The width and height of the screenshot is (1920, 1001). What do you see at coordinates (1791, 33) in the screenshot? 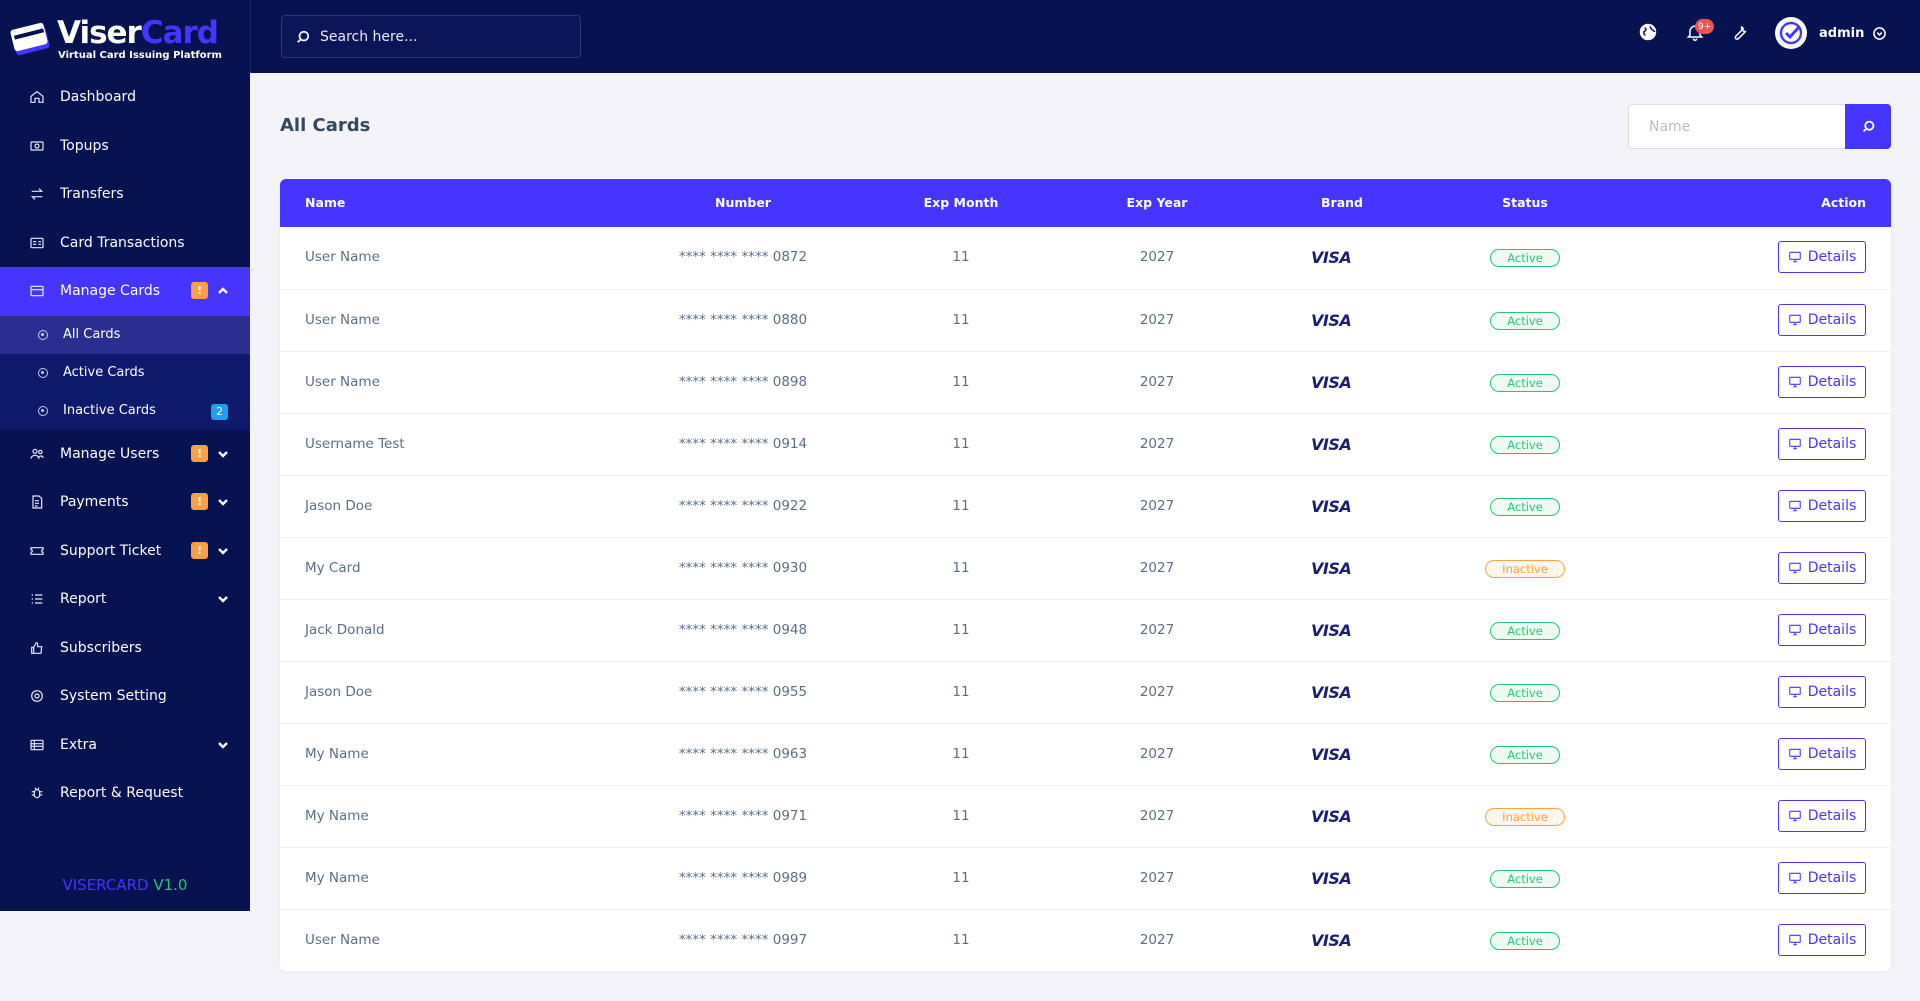
I see `avatar` at bounding box center [1791, 33].